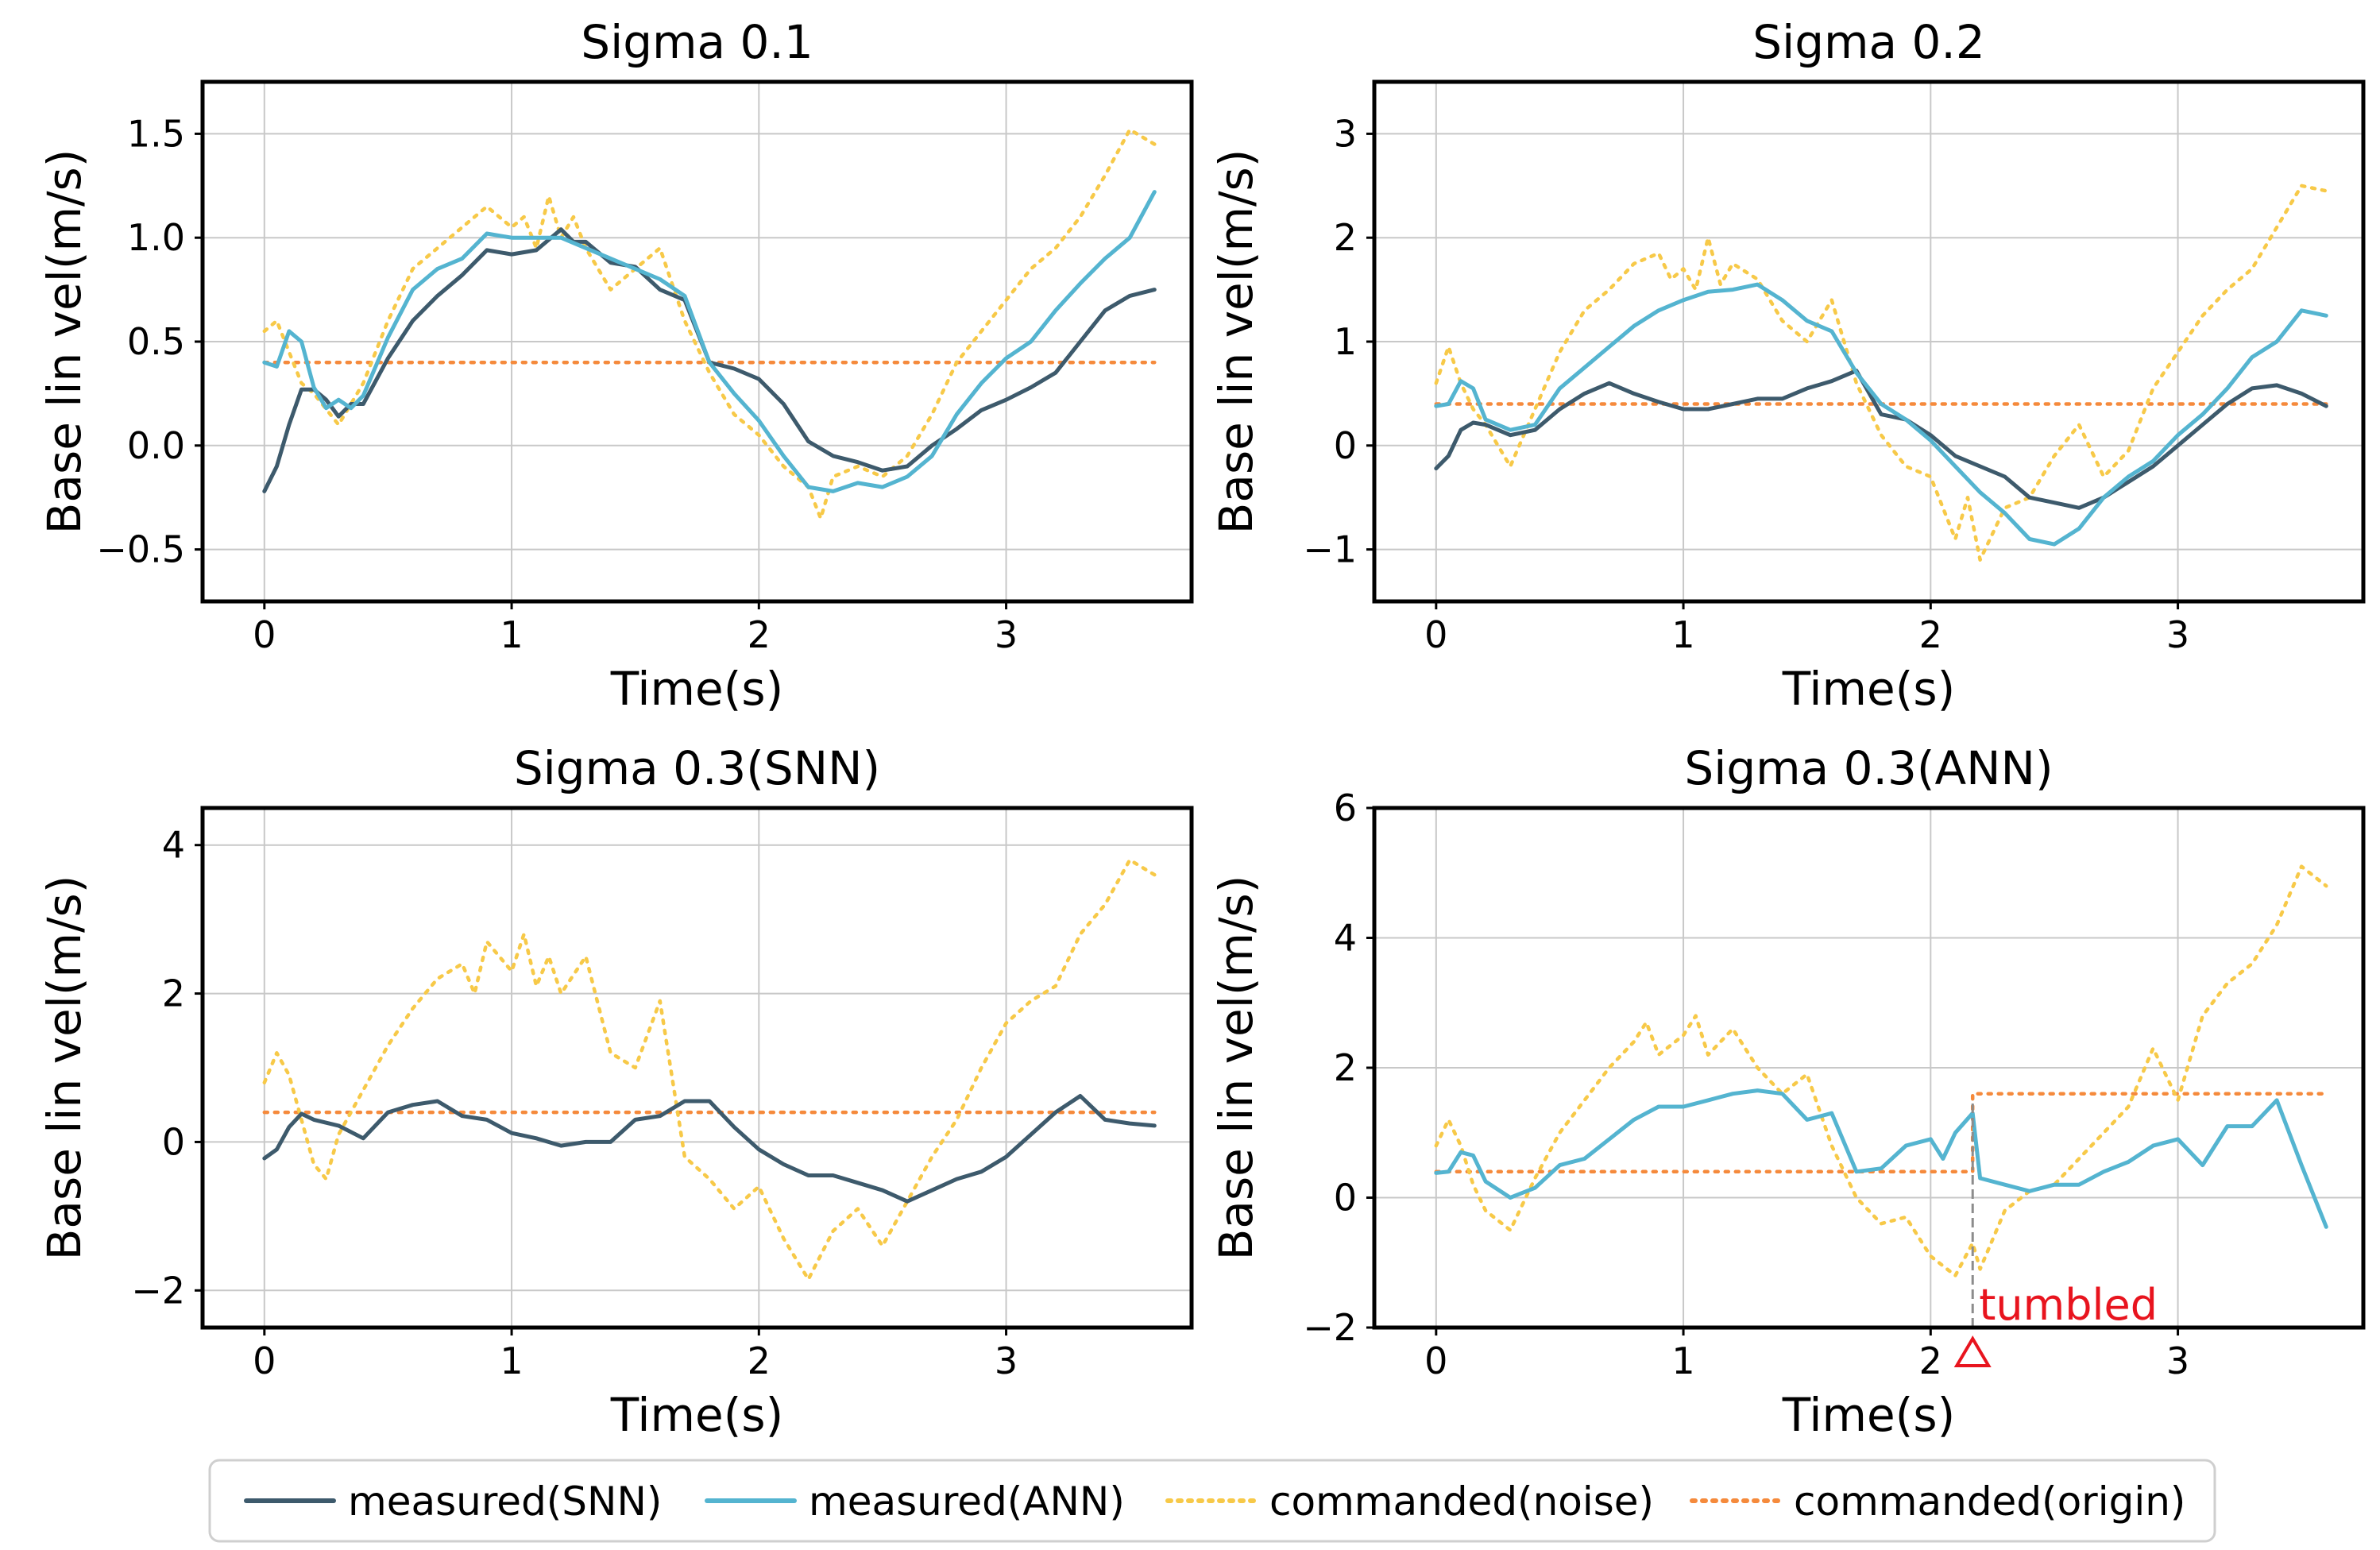  What do you see at coordinates (1330, 550) in the screenshot?
I see `y-tick-label: −1` at bounding box center [1330, 550].